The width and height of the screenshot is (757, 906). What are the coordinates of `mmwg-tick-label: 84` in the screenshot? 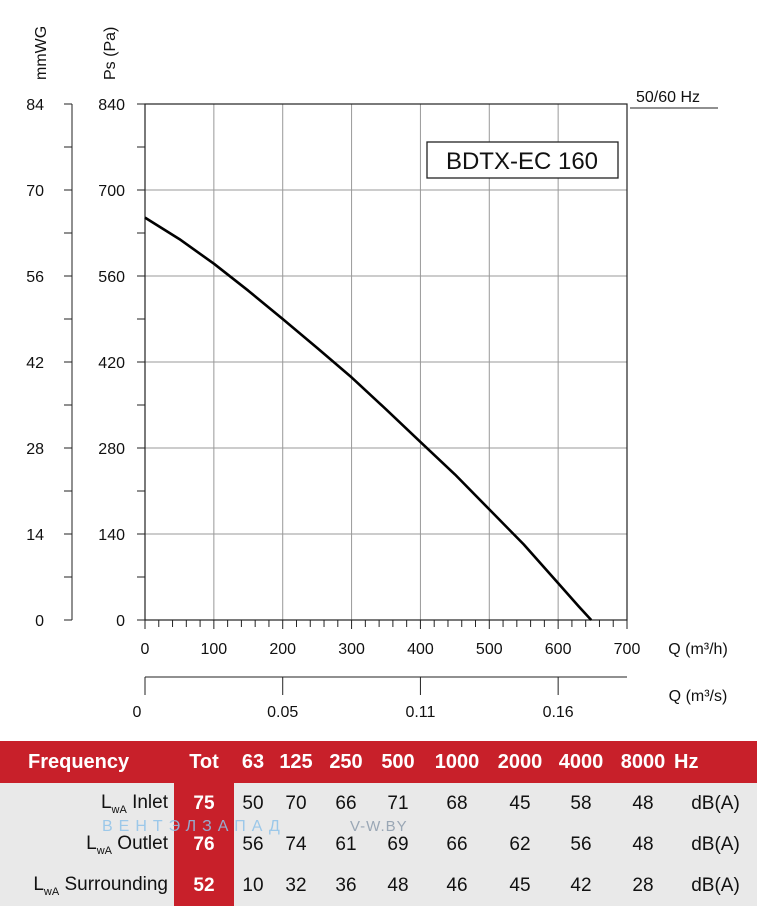 It's located at (35, 105).